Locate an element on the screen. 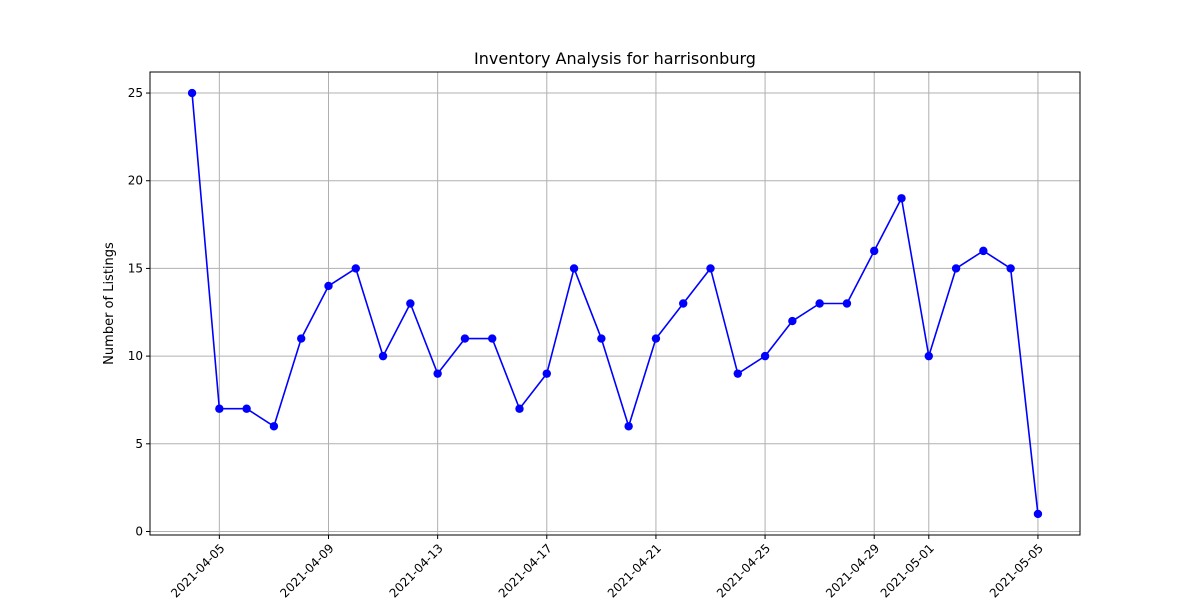  y-tick-label: 15 is located at coordinates (135, 268).